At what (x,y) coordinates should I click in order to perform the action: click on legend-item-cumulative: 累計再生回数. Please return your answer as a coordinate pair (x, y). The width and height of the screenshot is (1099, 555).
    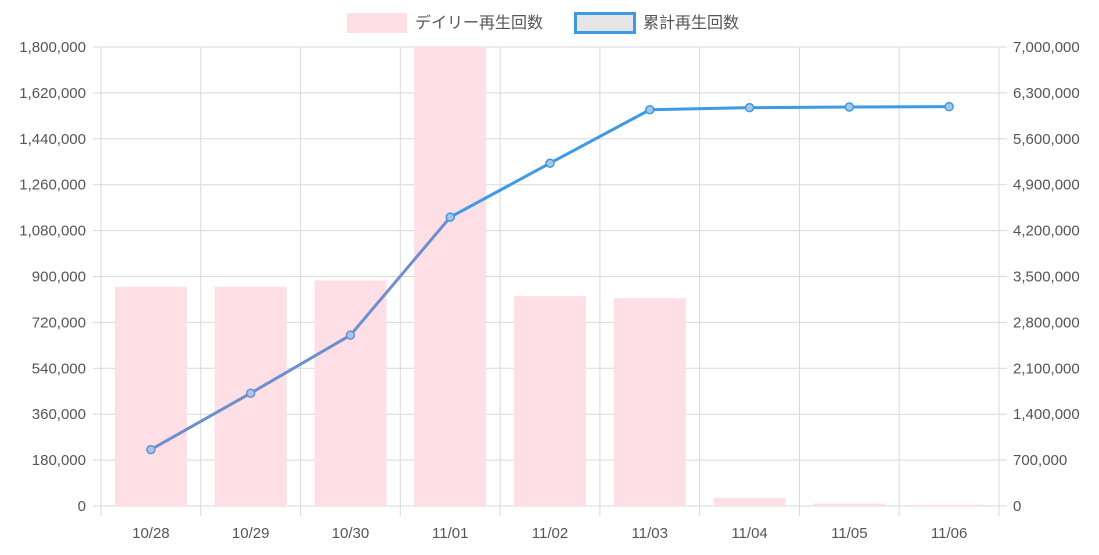
    Looking at the image, I should click on (658, 23).